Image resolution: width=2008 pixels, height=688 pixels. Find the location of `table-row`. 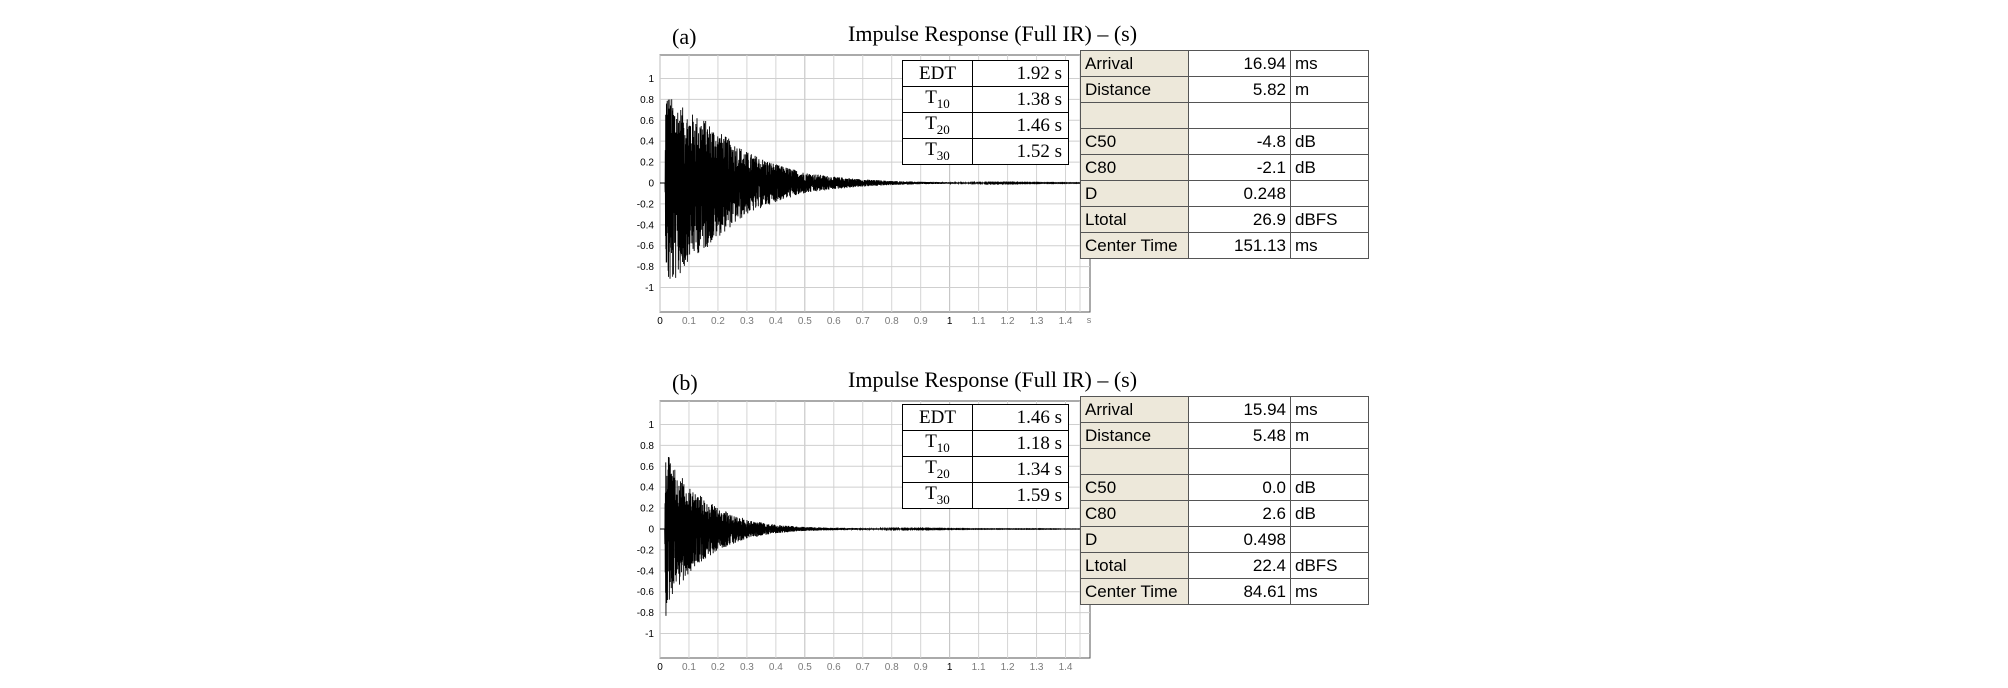

table-row is located at coordinates (1224, 115).